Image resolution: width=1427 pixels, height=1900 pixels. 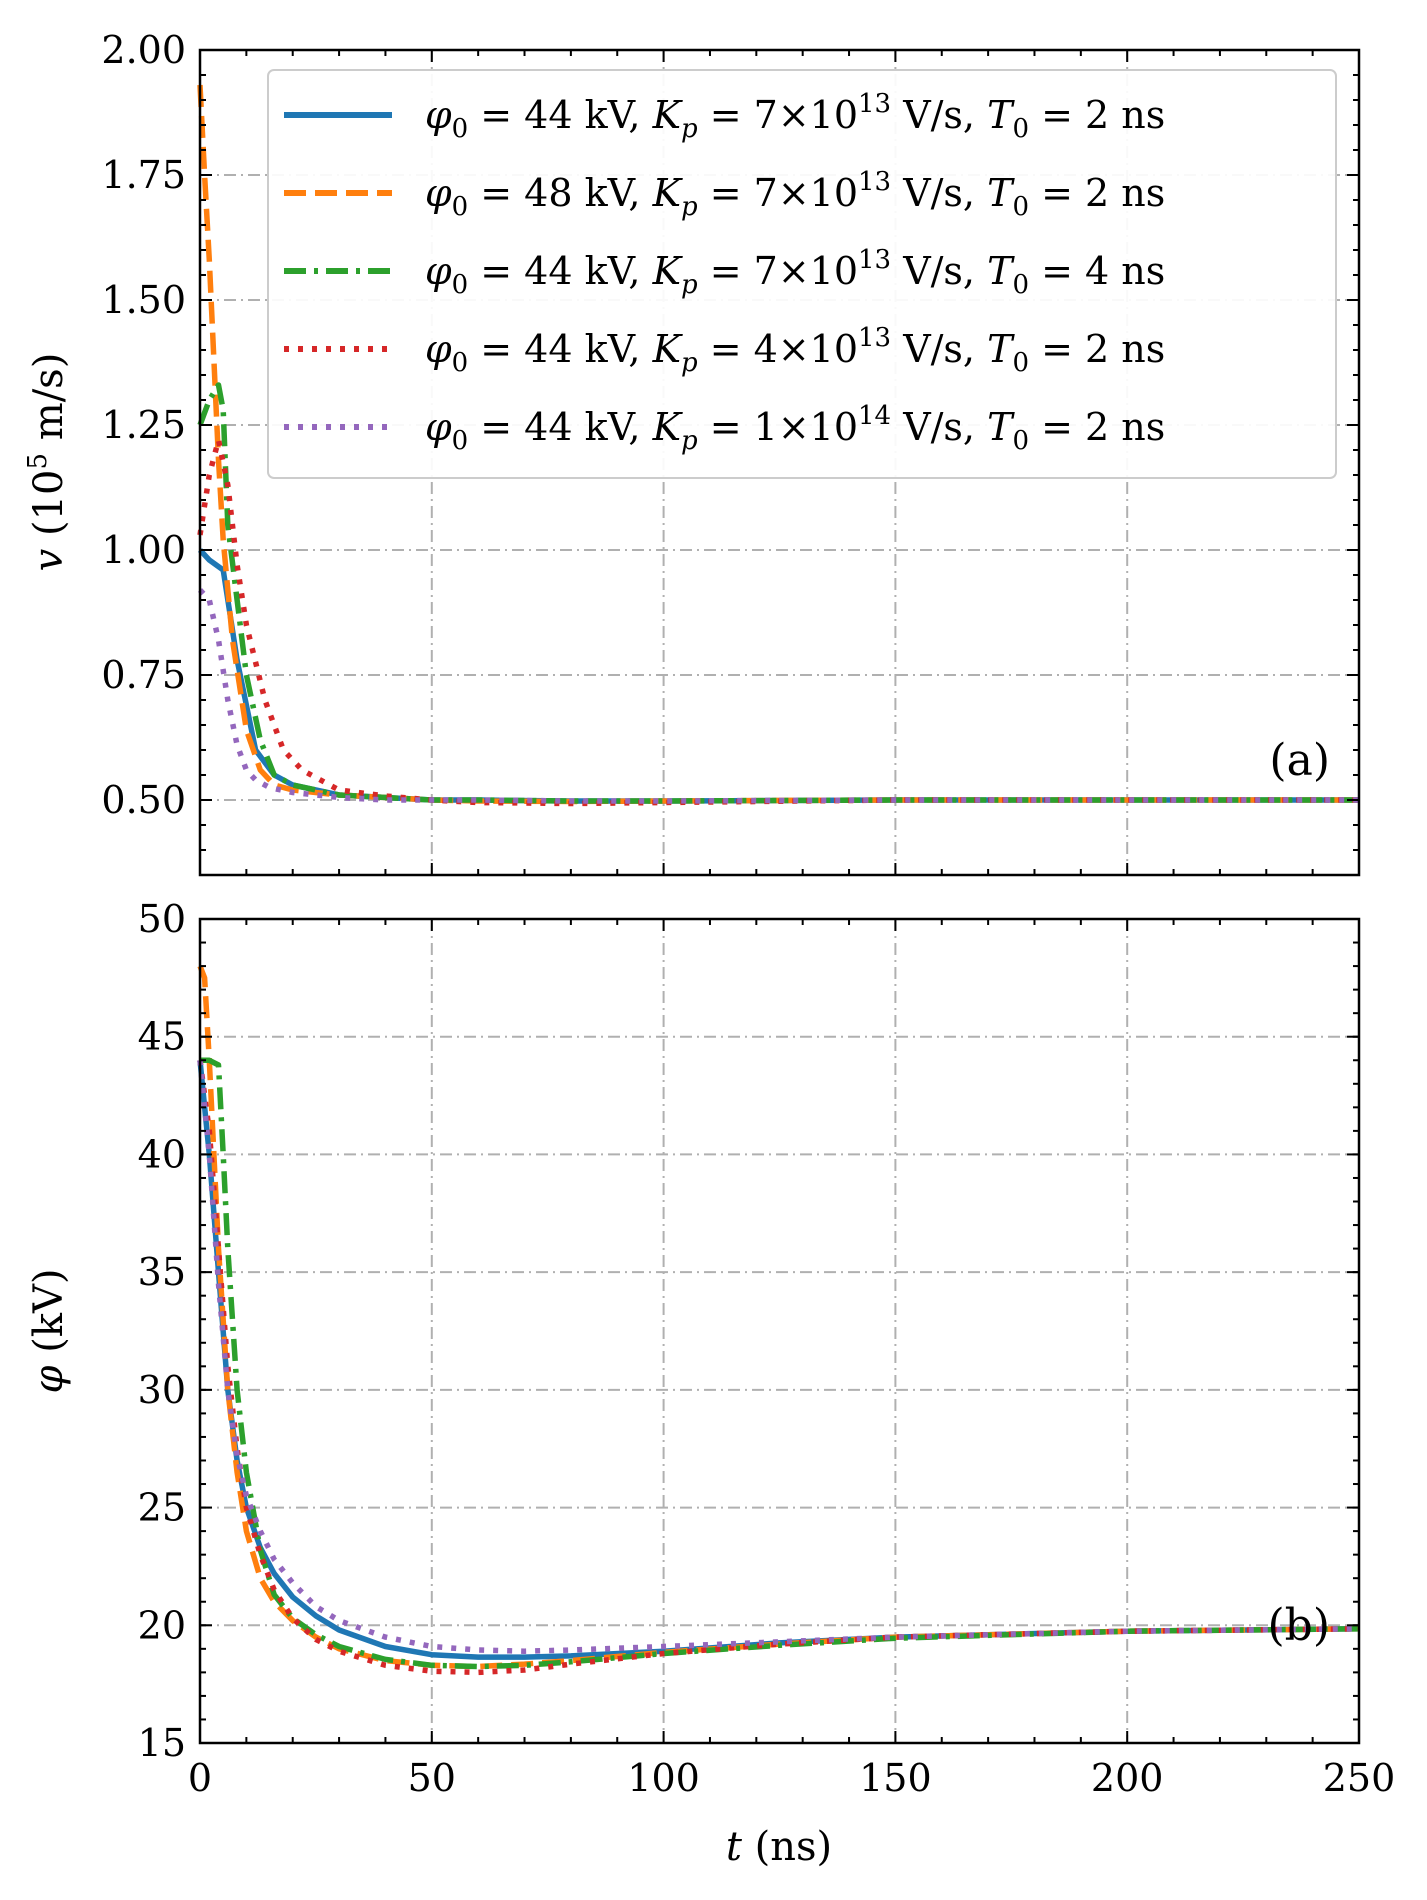 I want to click on y-tick-label: 1.00, so click(x=143, y=550).